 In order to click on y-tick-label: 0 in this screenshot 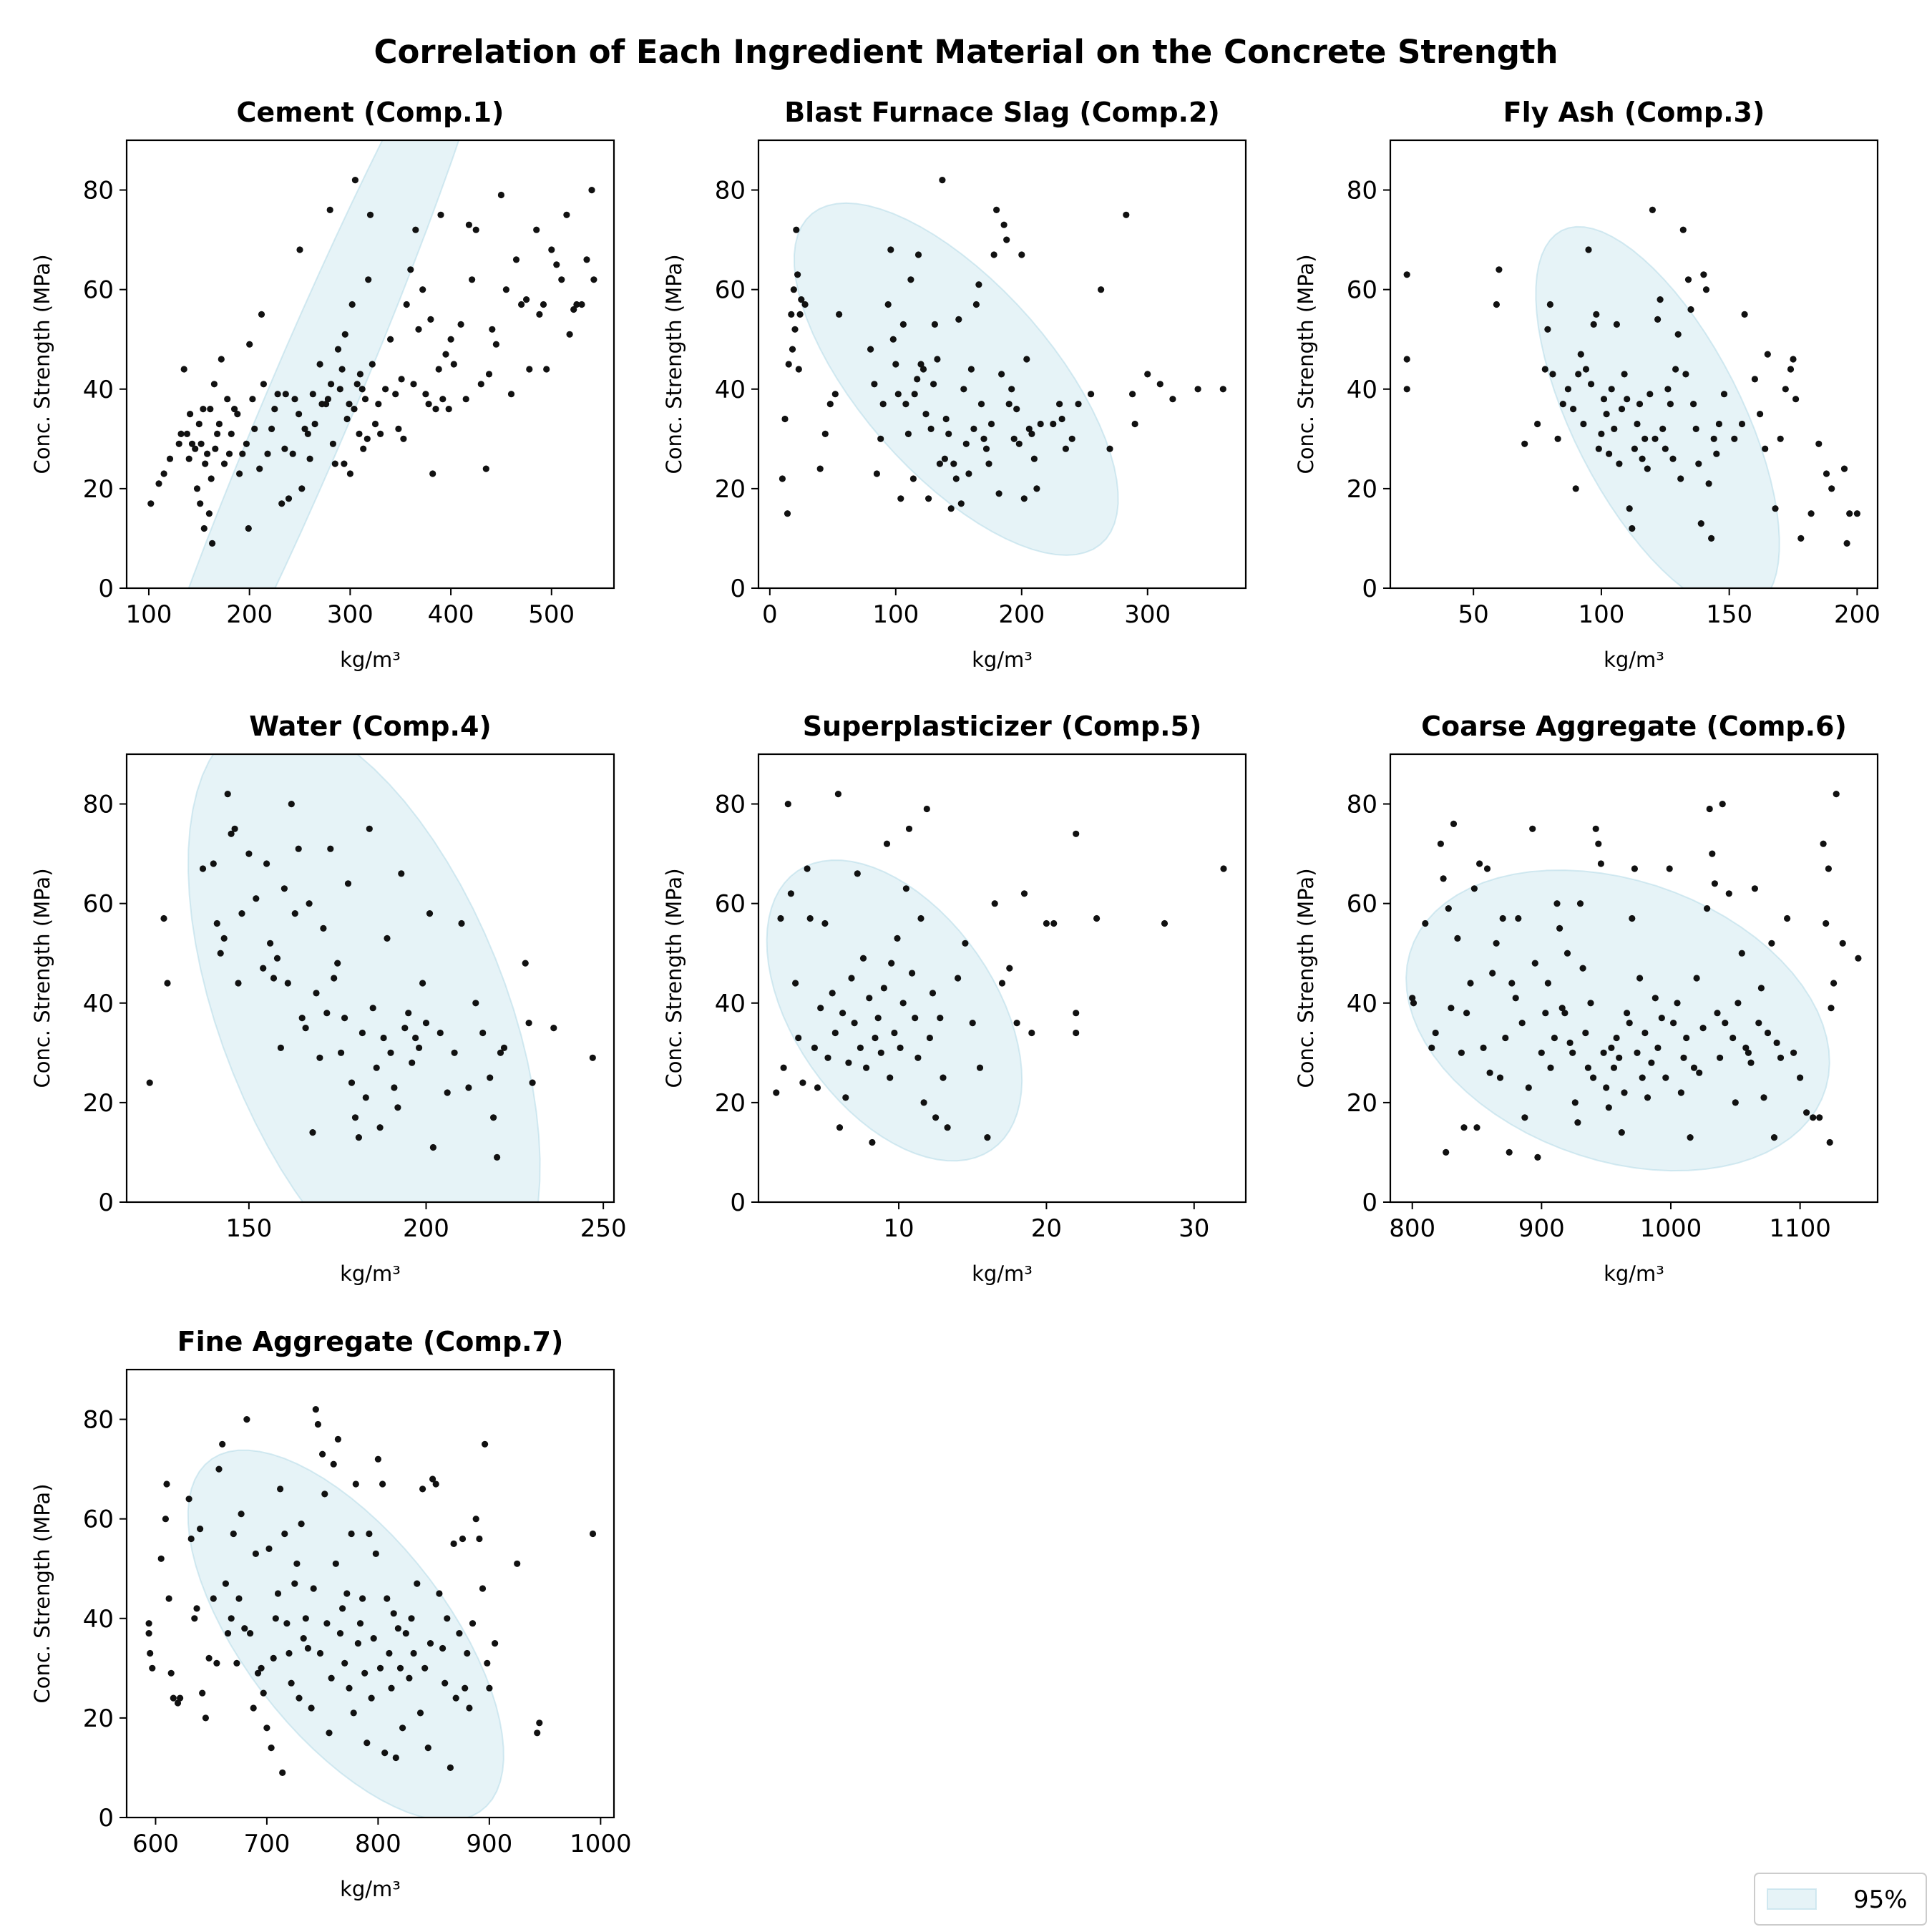, I will do `click(738, 1203)`.